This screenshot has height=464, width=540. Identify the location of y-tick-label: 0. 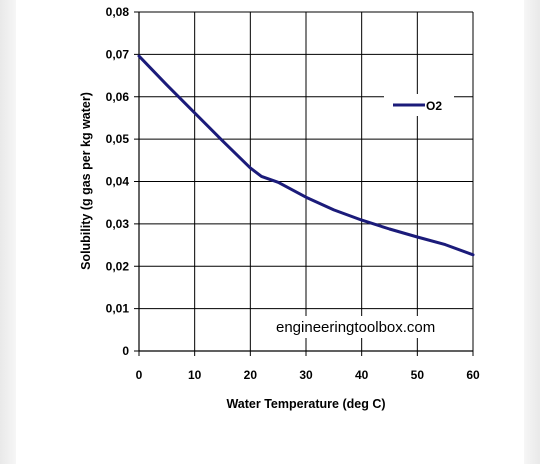
(125, 351).